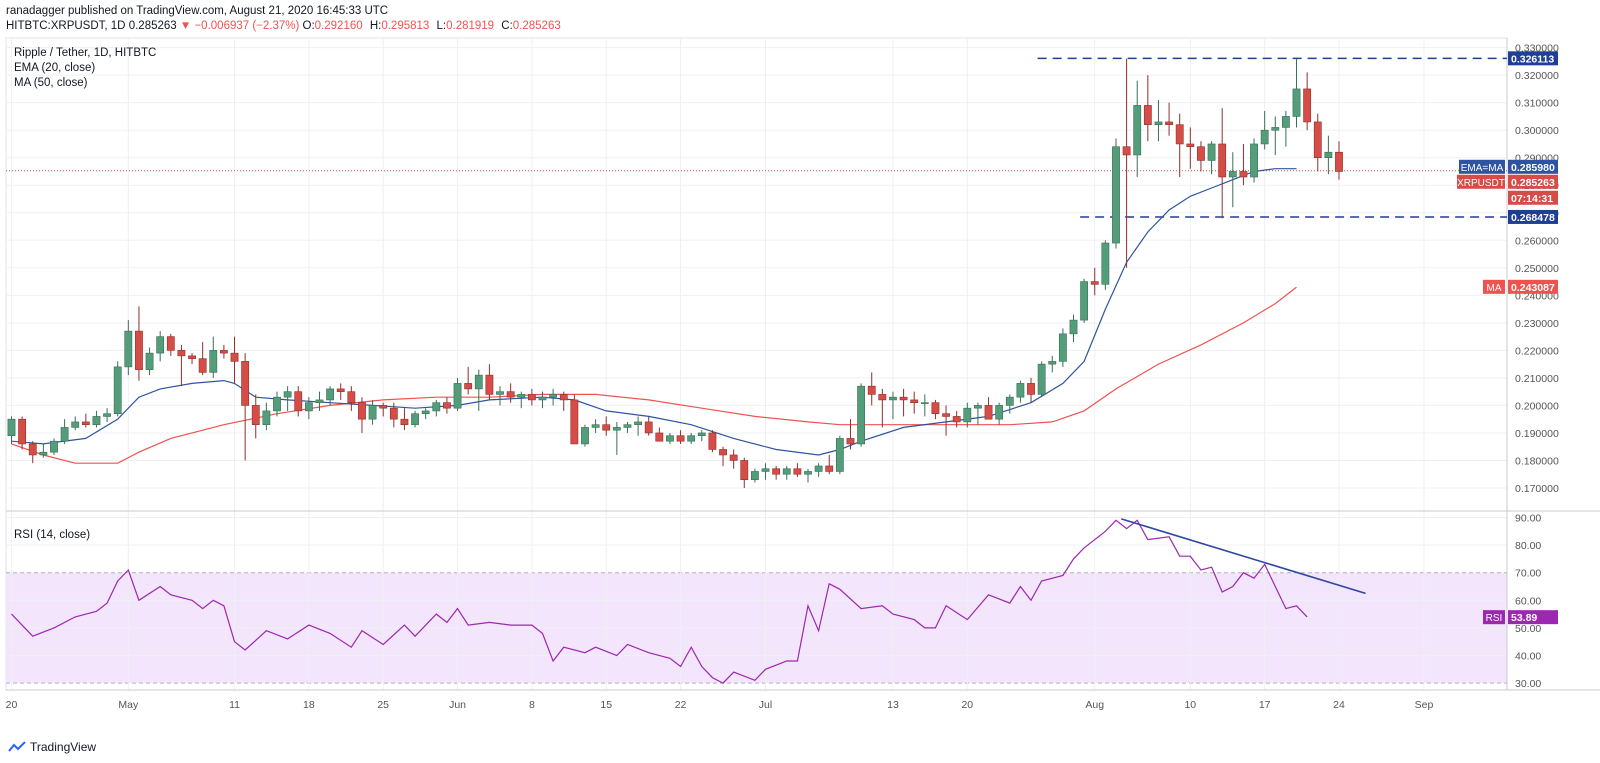  Describe the element at coordinates (1528, 519) in the screenshot. I see `rsi-tick-label: 90.00` at that location.